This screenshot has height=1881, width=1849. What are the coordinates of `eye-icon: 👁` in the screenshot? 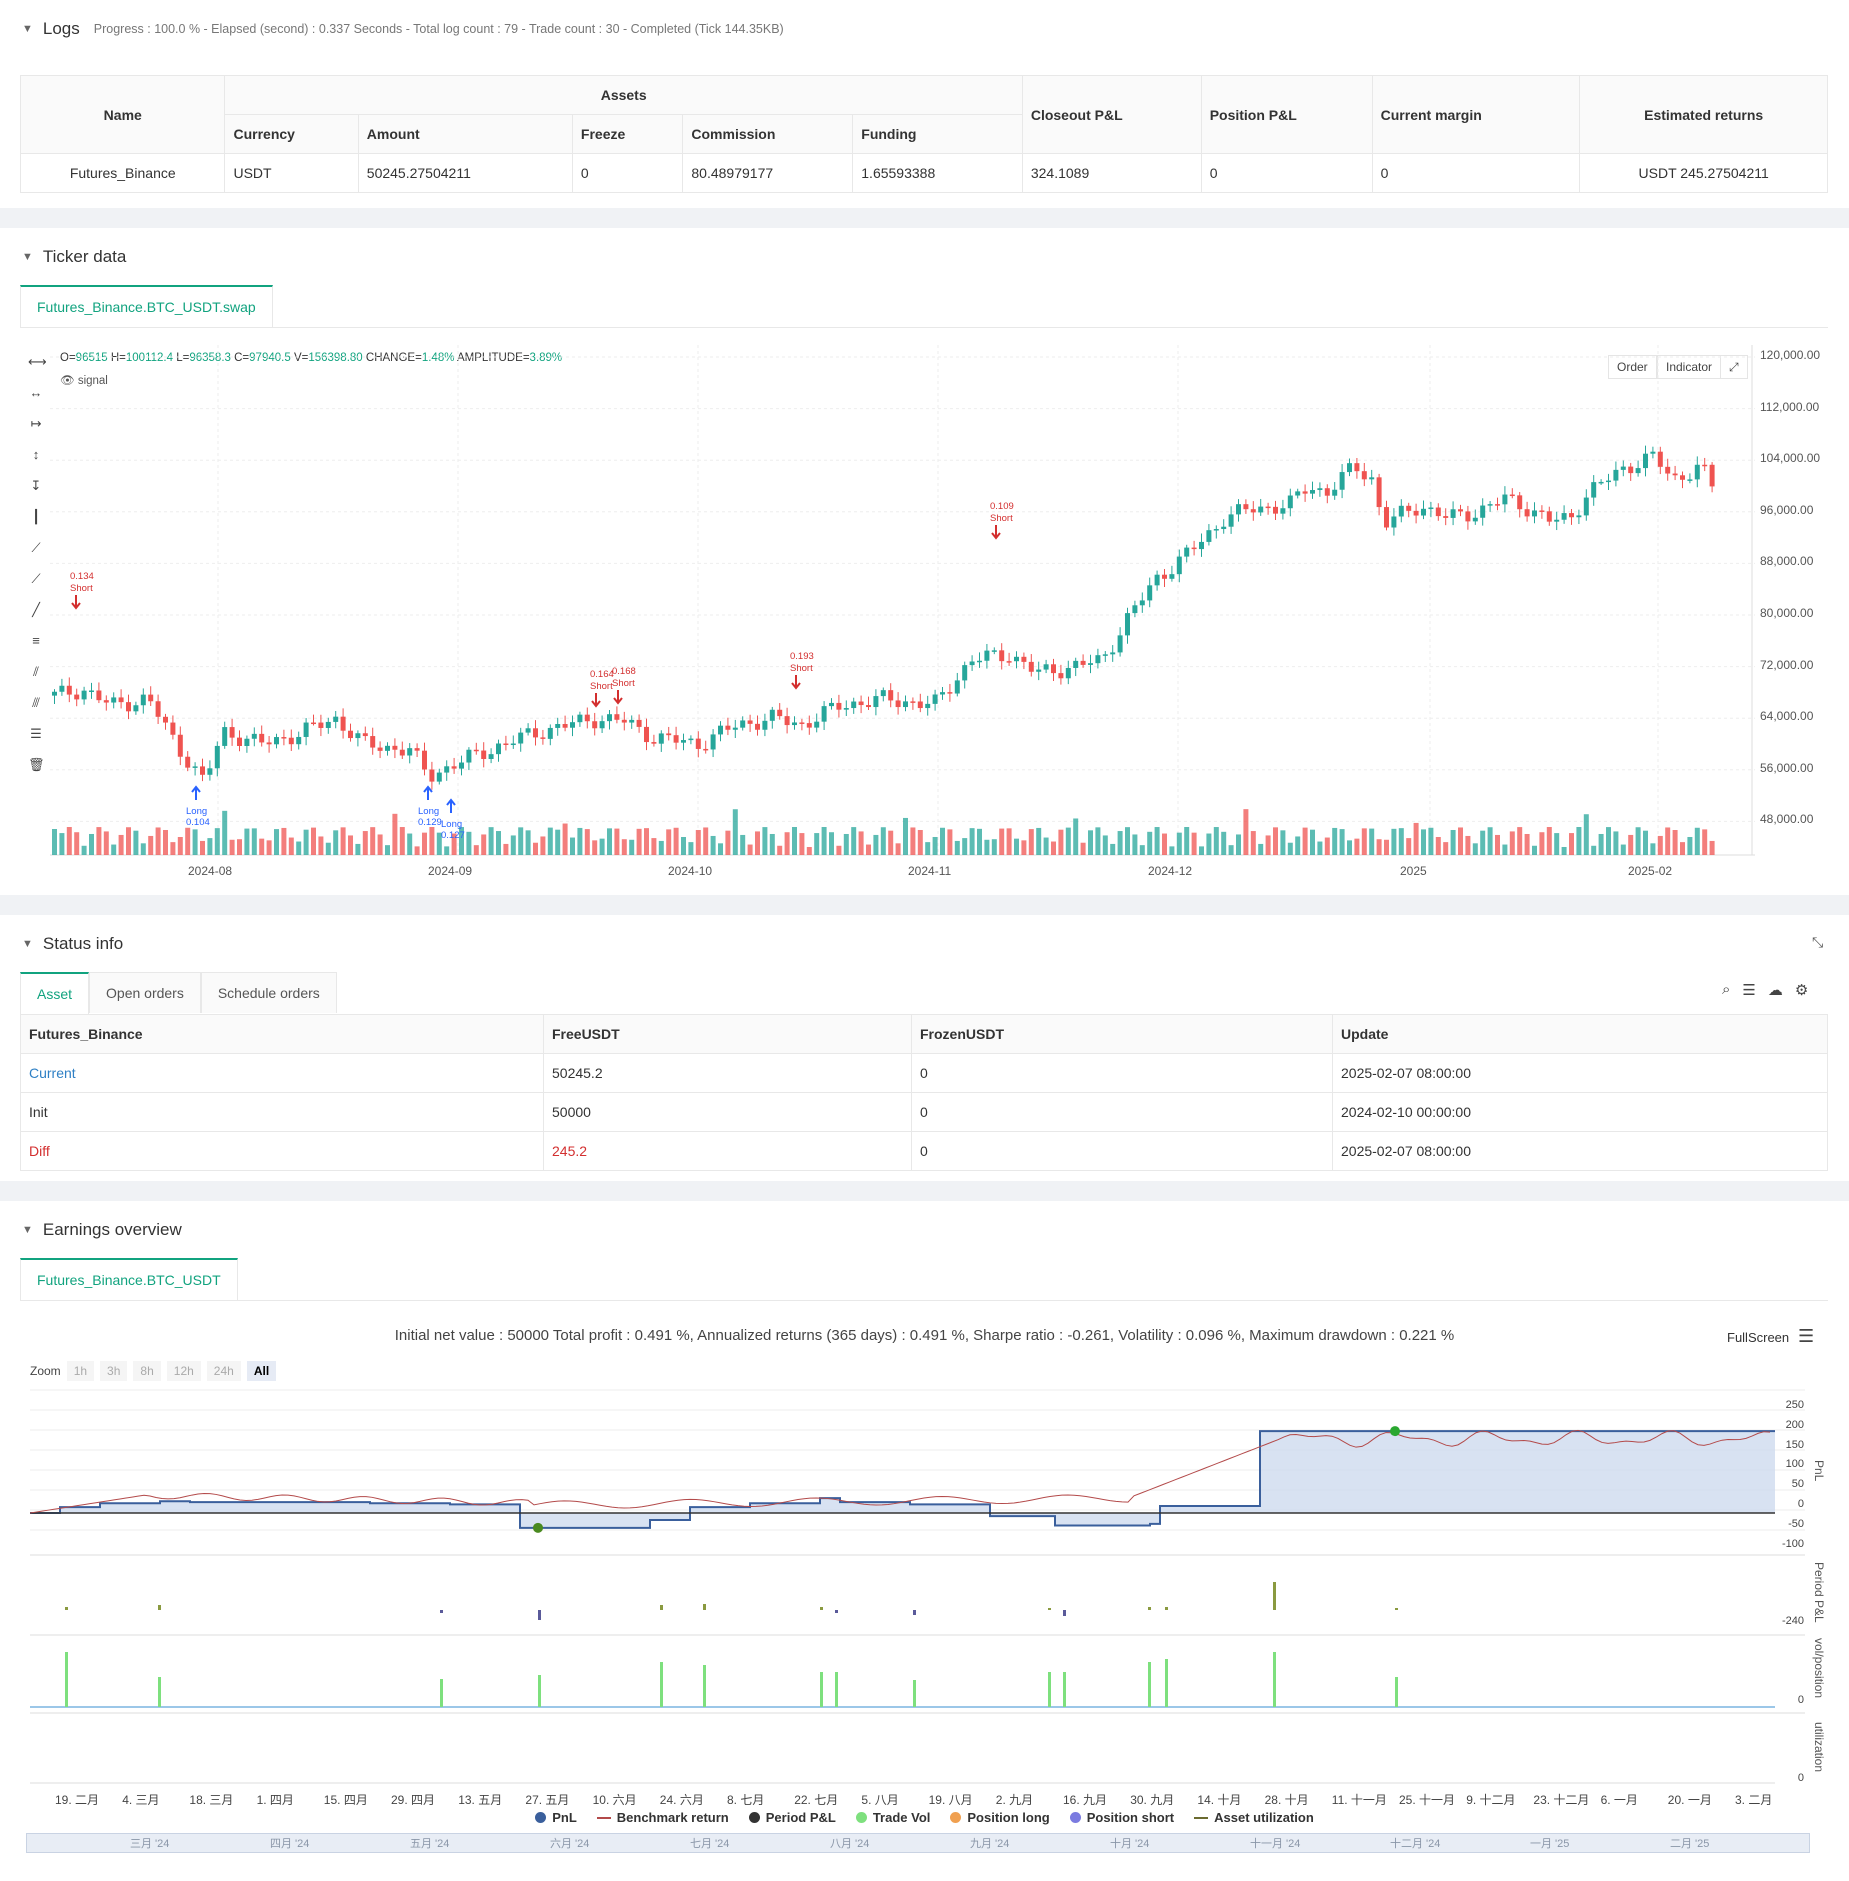 It's located at (67, 381).